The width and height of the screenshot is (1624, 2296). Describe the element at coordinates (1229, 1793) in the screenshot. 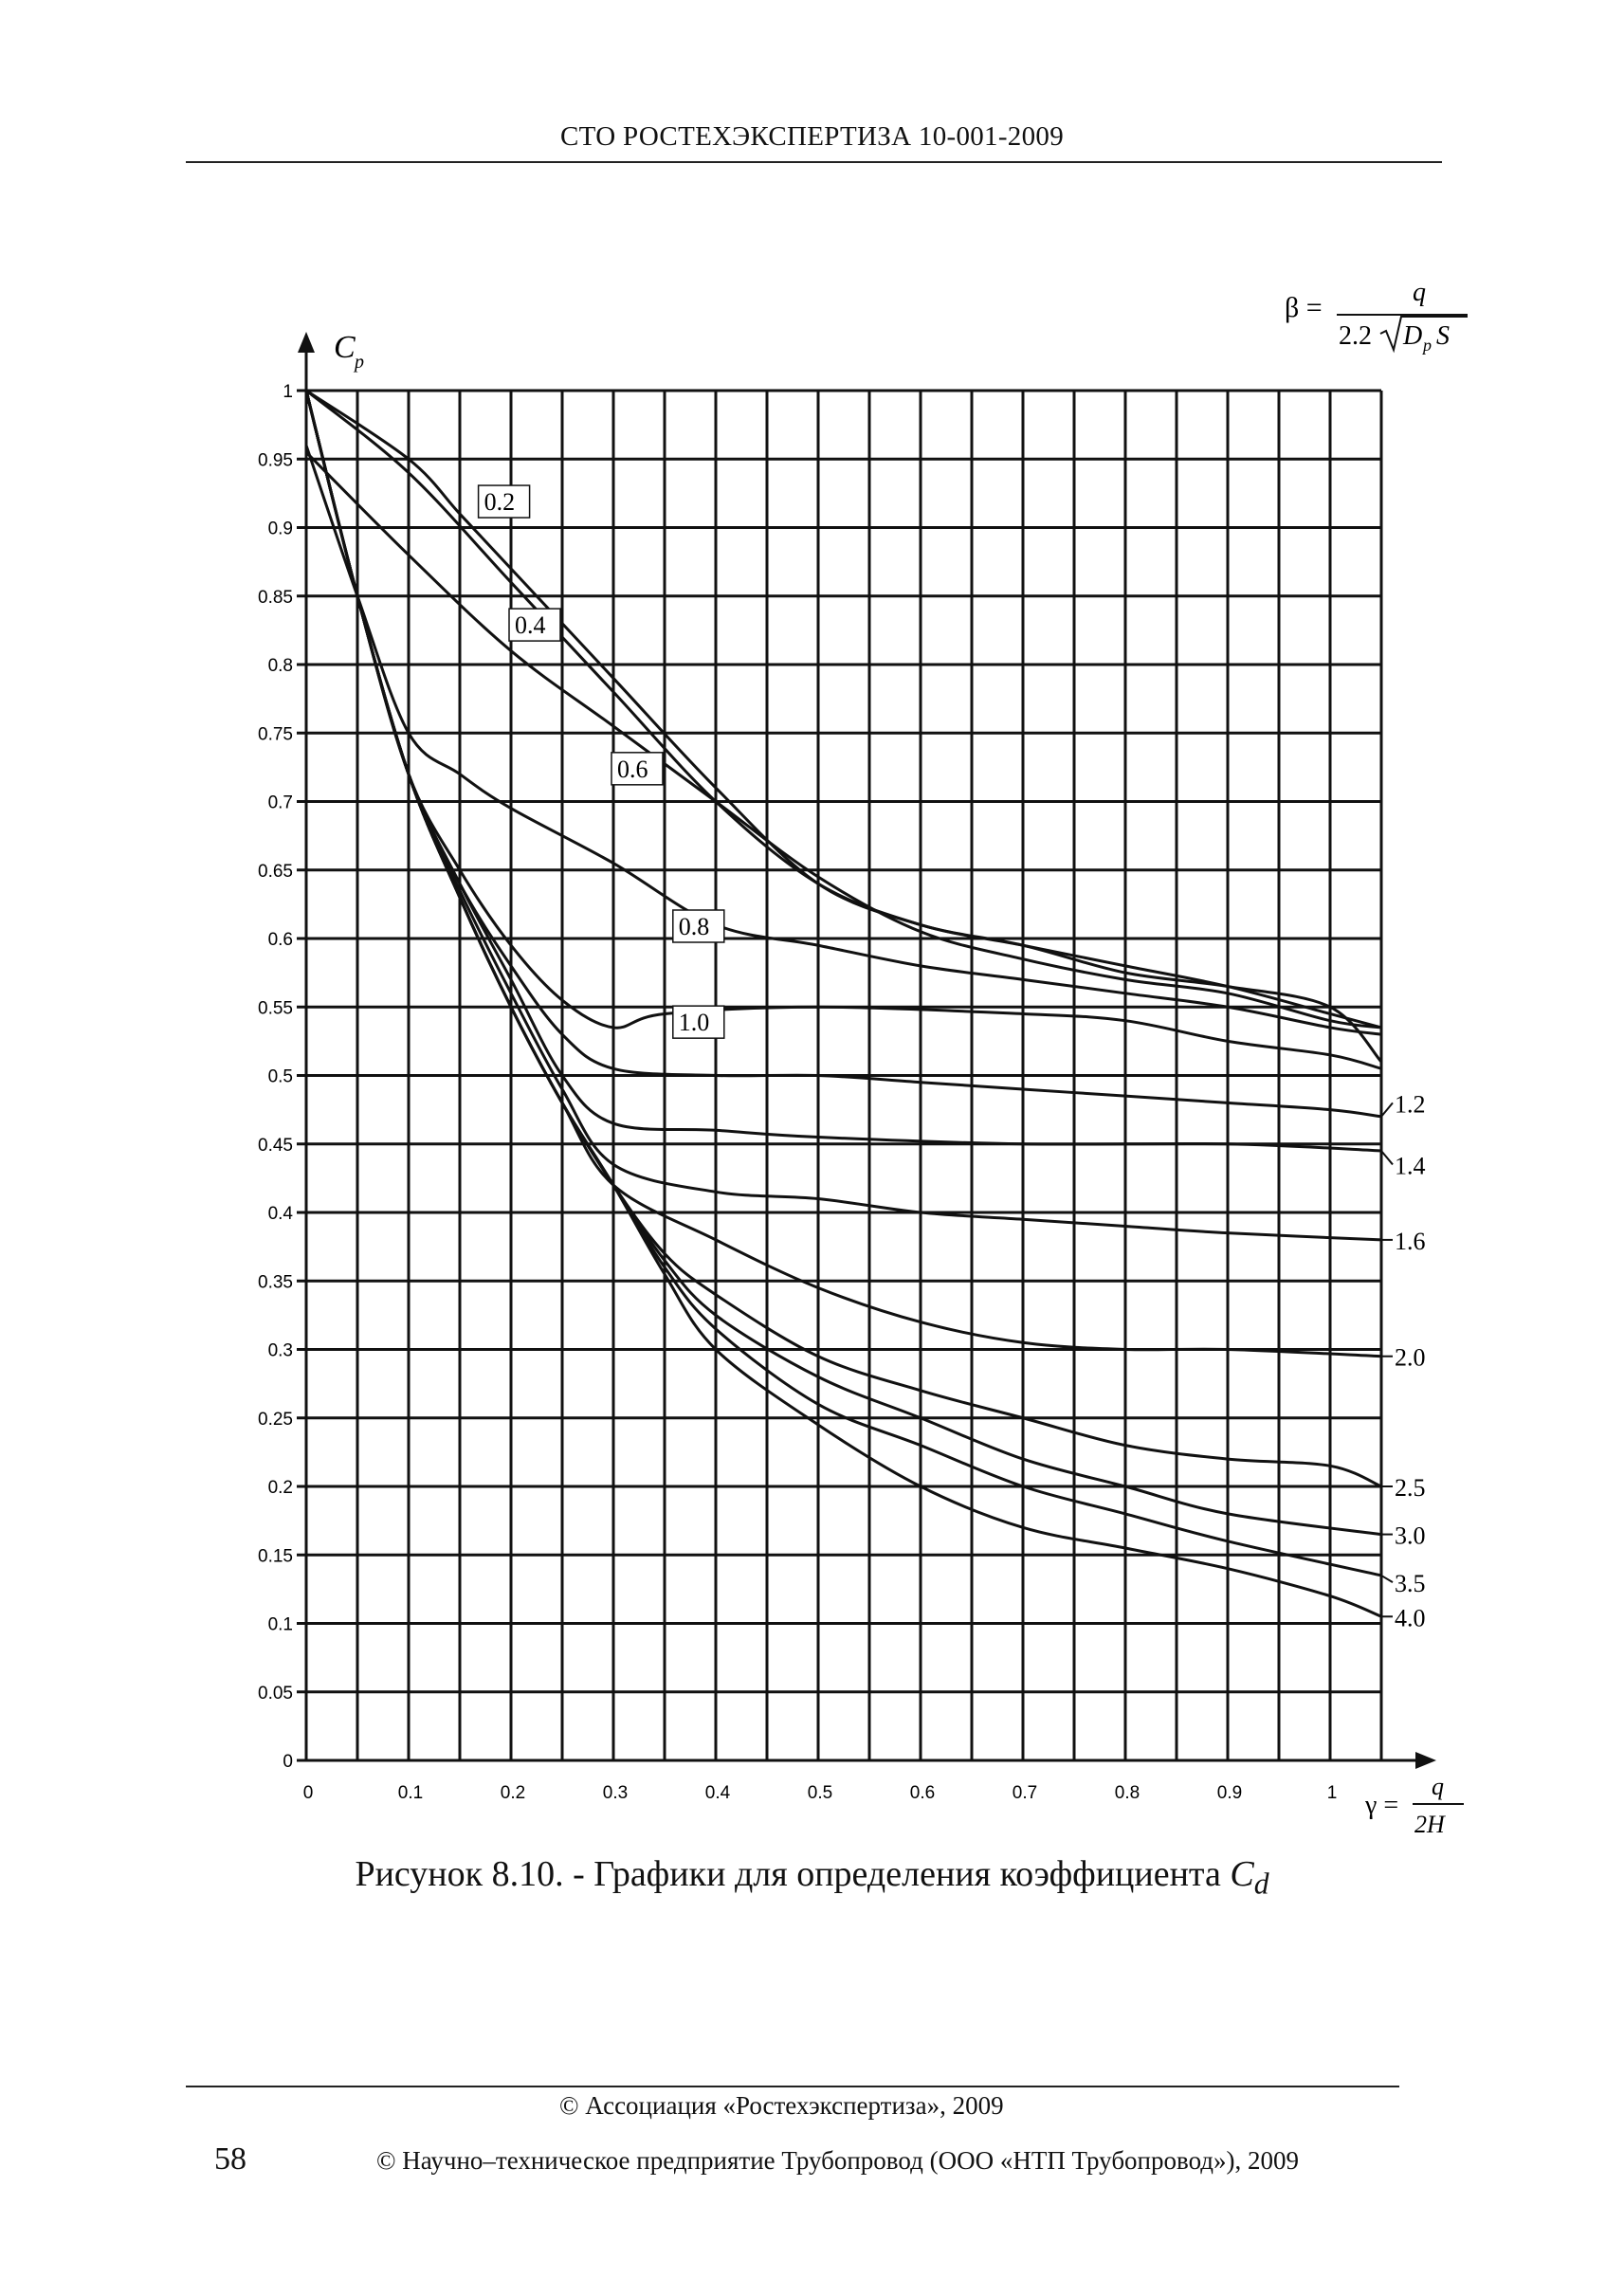

I see `x-tick-label: 0.9` at that location.